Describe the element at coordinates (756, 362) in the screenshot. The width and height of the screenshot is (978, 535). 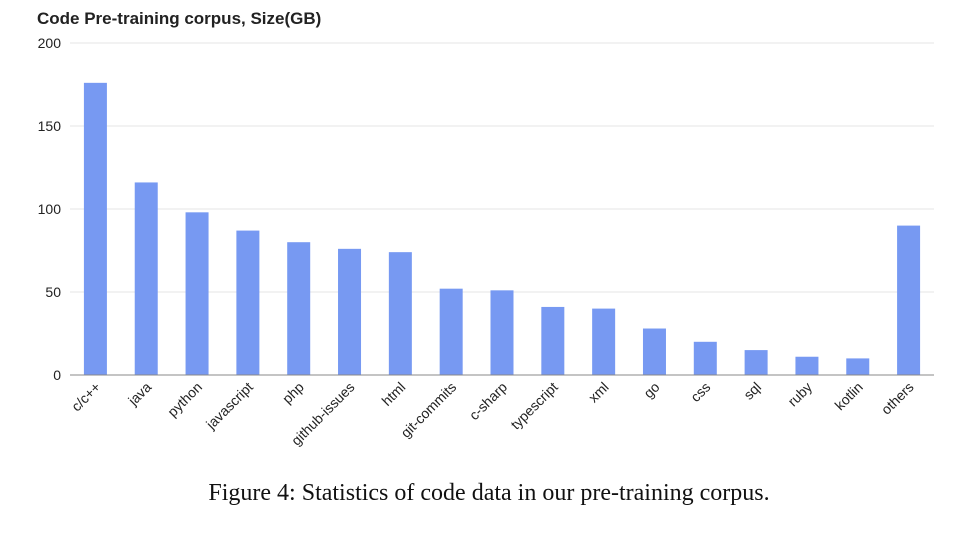
I see `bar-sql` at that location.